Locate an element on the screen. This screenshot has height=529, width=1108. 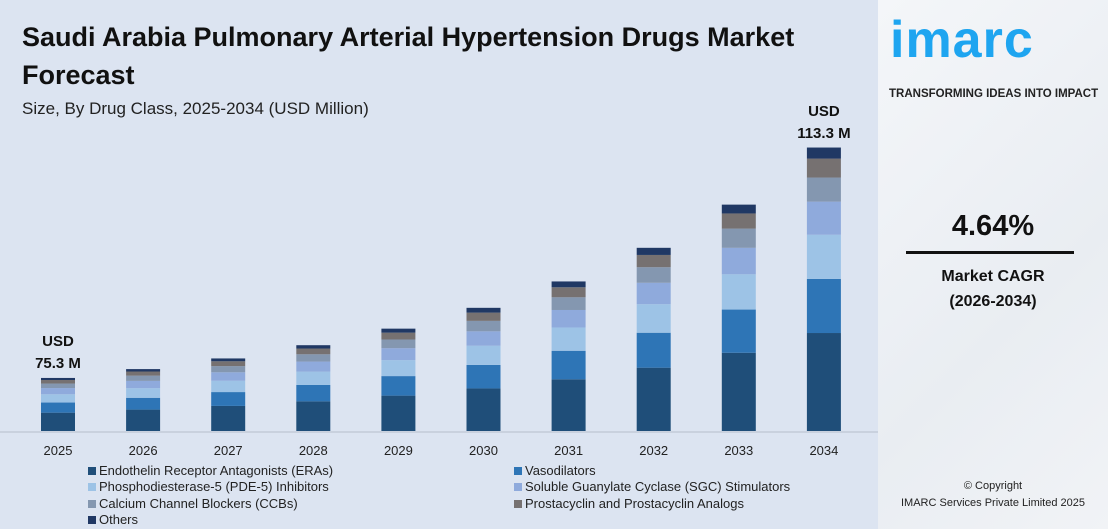
legend-item: Others is located at coordinates (113, 520).